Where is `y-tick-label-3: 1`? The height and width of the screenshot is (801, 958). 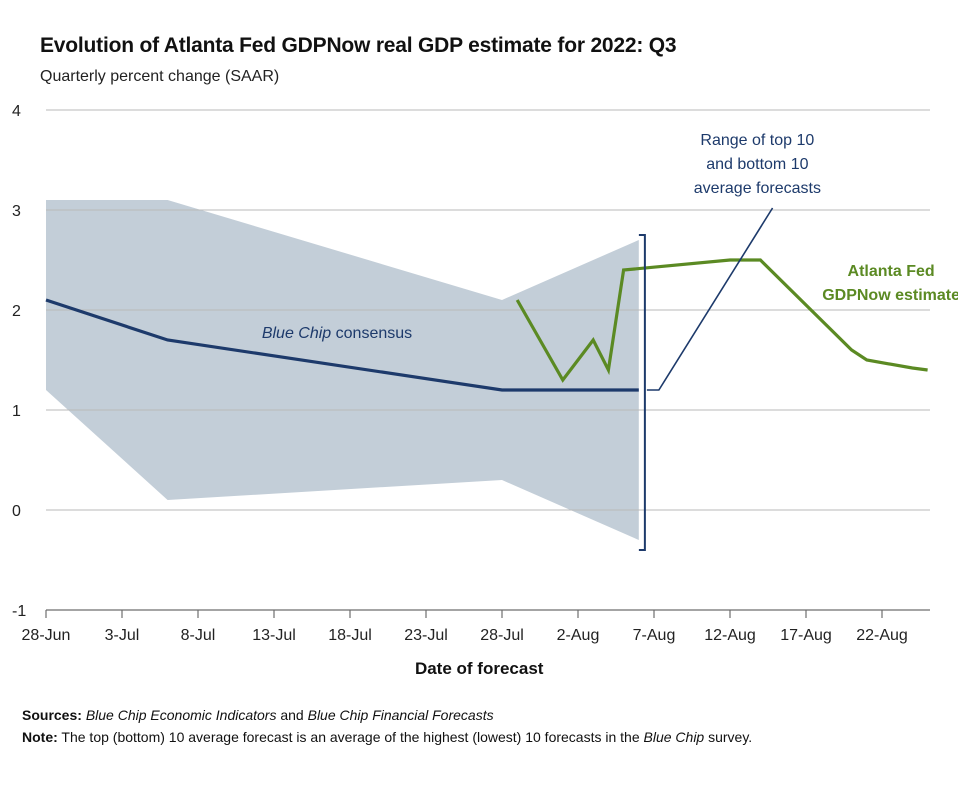
y-tick-label-3: 1 is located at coordinates (16, 411).